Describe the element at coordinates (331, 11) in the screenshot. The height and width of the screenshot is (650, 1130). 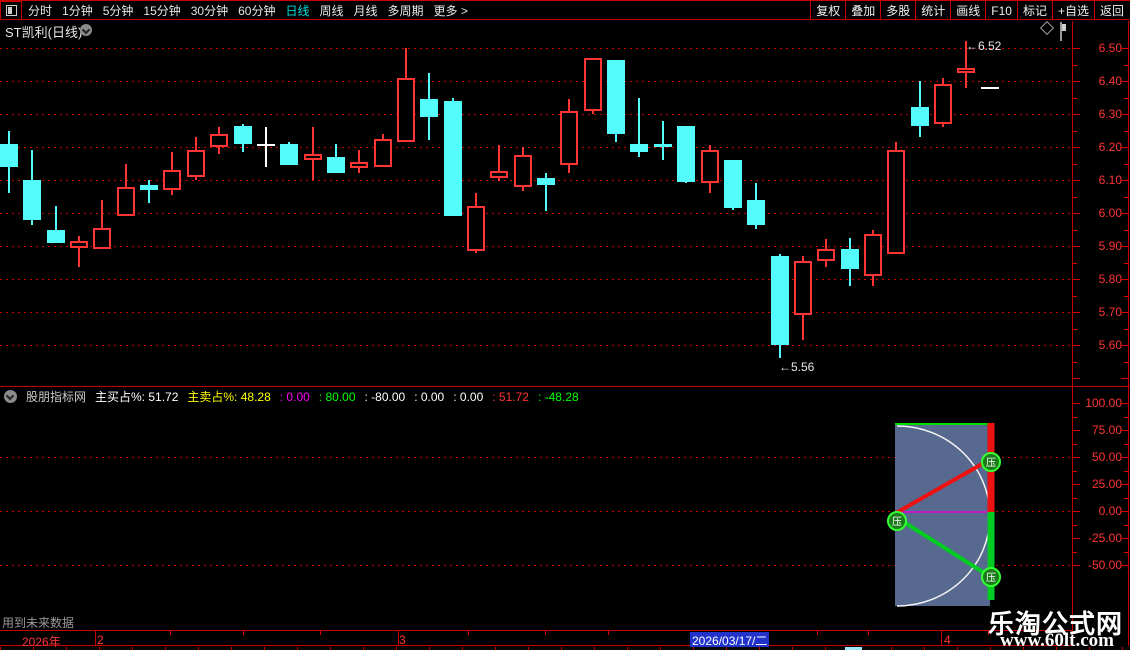
I see `period-tab-周线: 周线` at that location.